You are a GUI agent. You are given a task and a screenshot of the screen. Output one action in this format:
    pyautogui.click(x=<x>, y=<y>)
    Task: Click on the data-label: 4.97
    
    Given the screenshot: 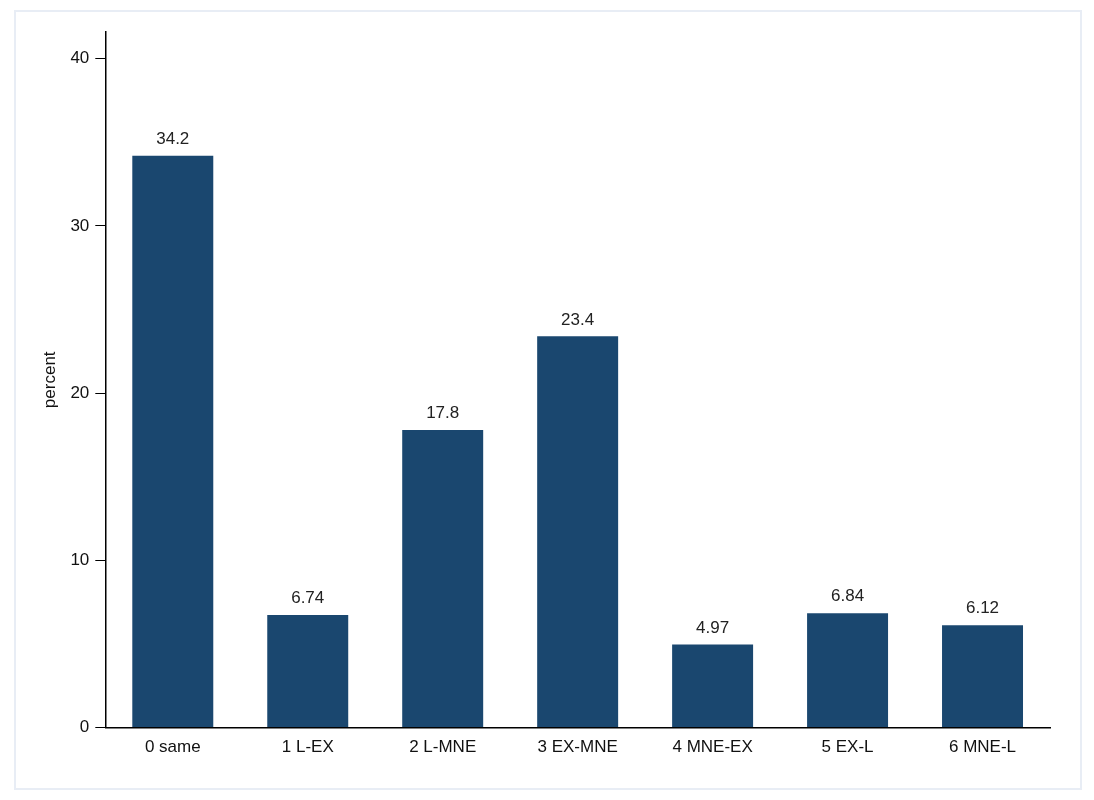 What is the action you would take?
    pyautogui.click(x=713, y=627)
    